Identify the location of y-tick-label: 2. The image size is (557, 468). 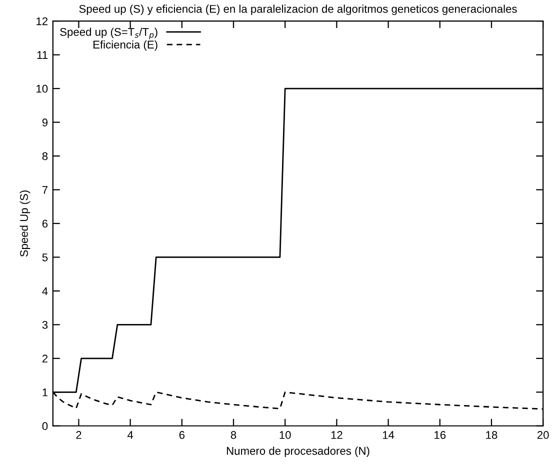
(45, 358).